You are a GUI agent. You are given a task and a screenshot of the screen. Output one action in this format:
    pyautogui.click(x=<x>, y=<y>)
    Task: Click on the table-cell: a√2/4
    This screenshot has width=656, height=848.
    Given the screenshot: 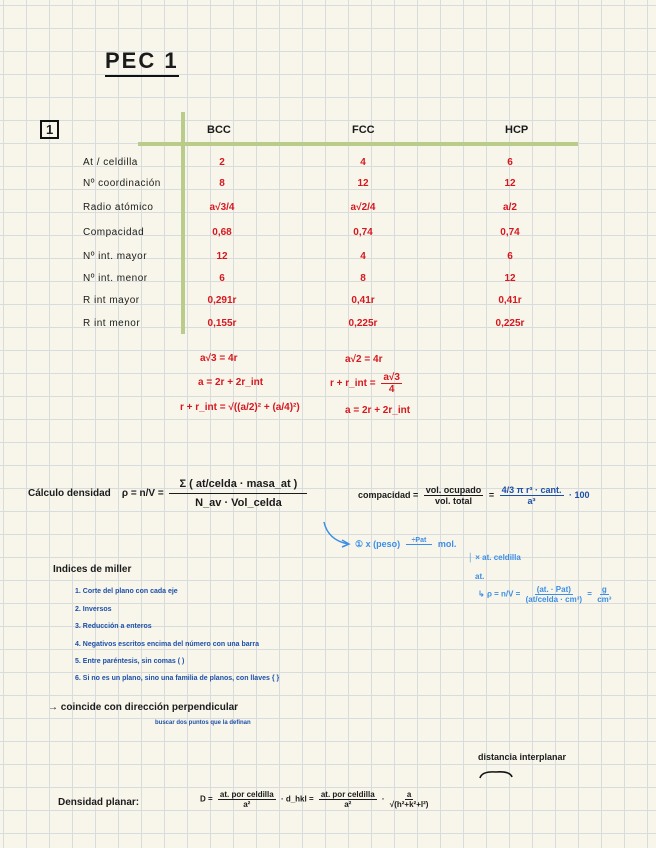 What is the action you would take?
    pyautogui.click(x=363, y=207)
    